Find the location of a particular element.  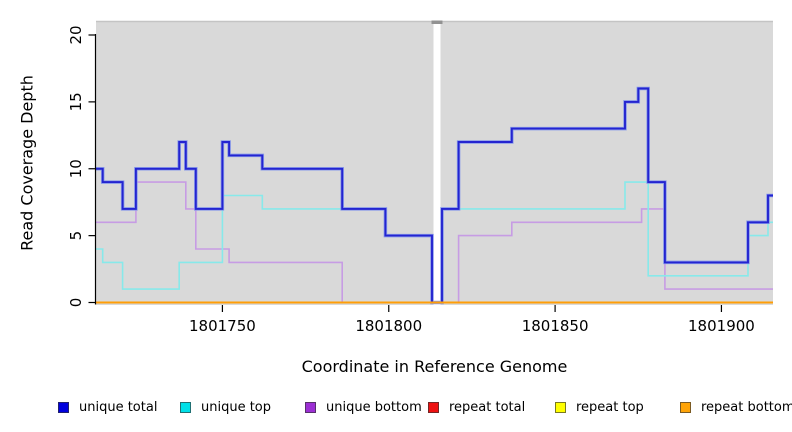

y-tick-label: 0 is located at coordinates (76, 303).